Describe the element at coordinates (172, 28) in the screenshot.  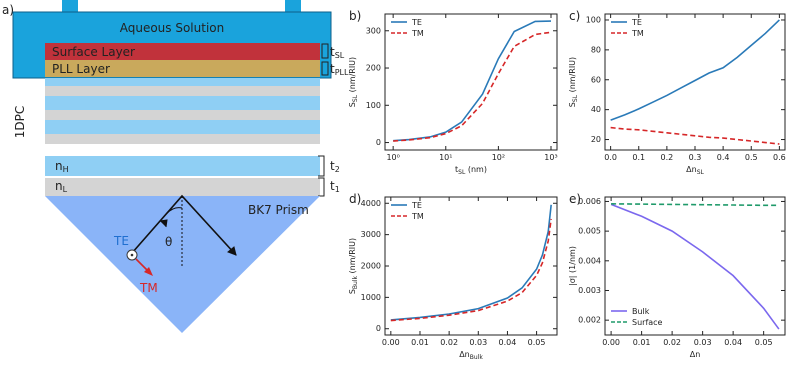
I see `solution-label: Aqueous Solution` at that location.